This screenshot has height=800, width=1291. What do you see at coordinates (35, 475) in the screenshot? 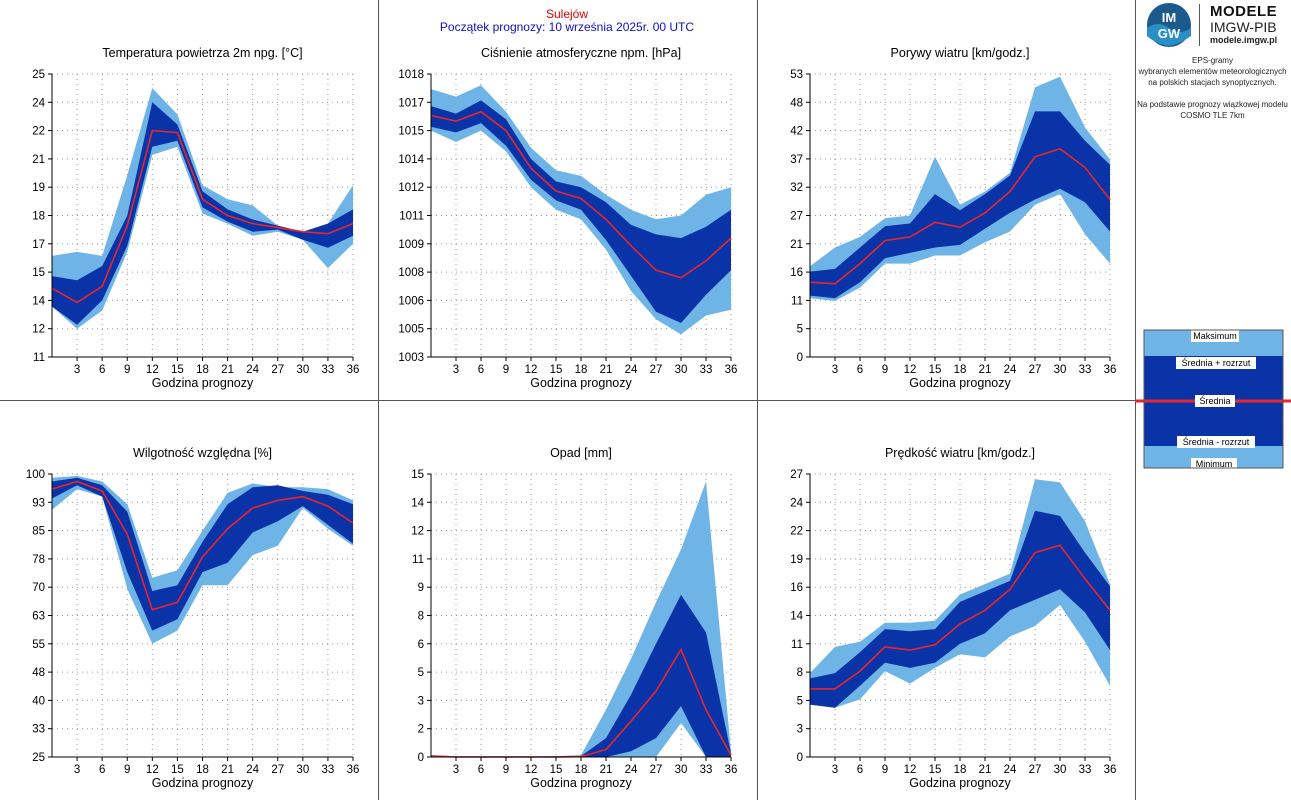
I see `y-tick-label: 100` at bounding box center [35, 475].